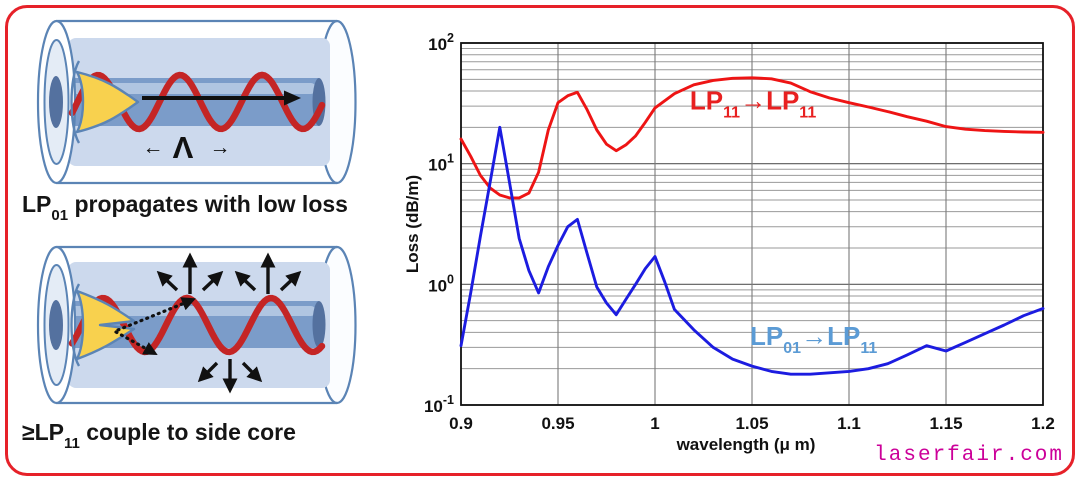 The height and width of the screenshot is (481, 1080). What do you see at coordinates (208, 204) in the screenshot?
I see `caption1-text: propagates with low loss` at bounding box center [208, 204].